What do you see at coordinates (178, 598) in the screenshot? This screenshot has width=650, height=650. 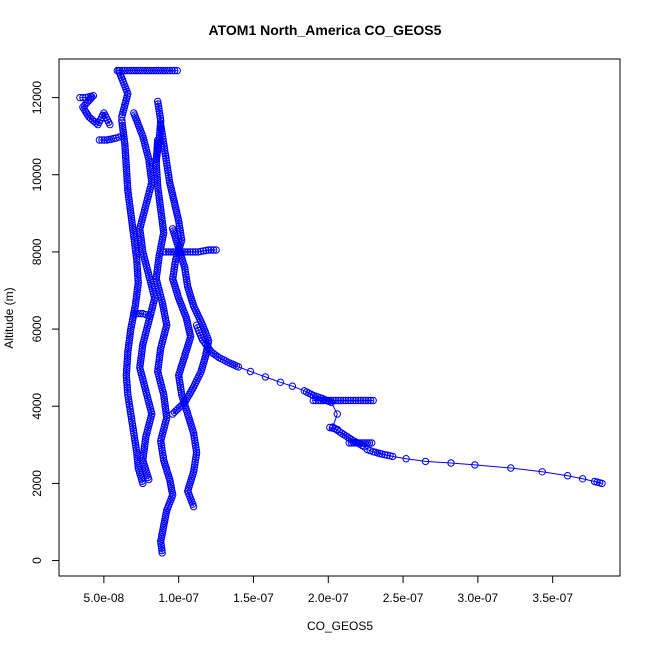 I see `x-tick-label: 1.0e-07` at bounding box center [178, 598].